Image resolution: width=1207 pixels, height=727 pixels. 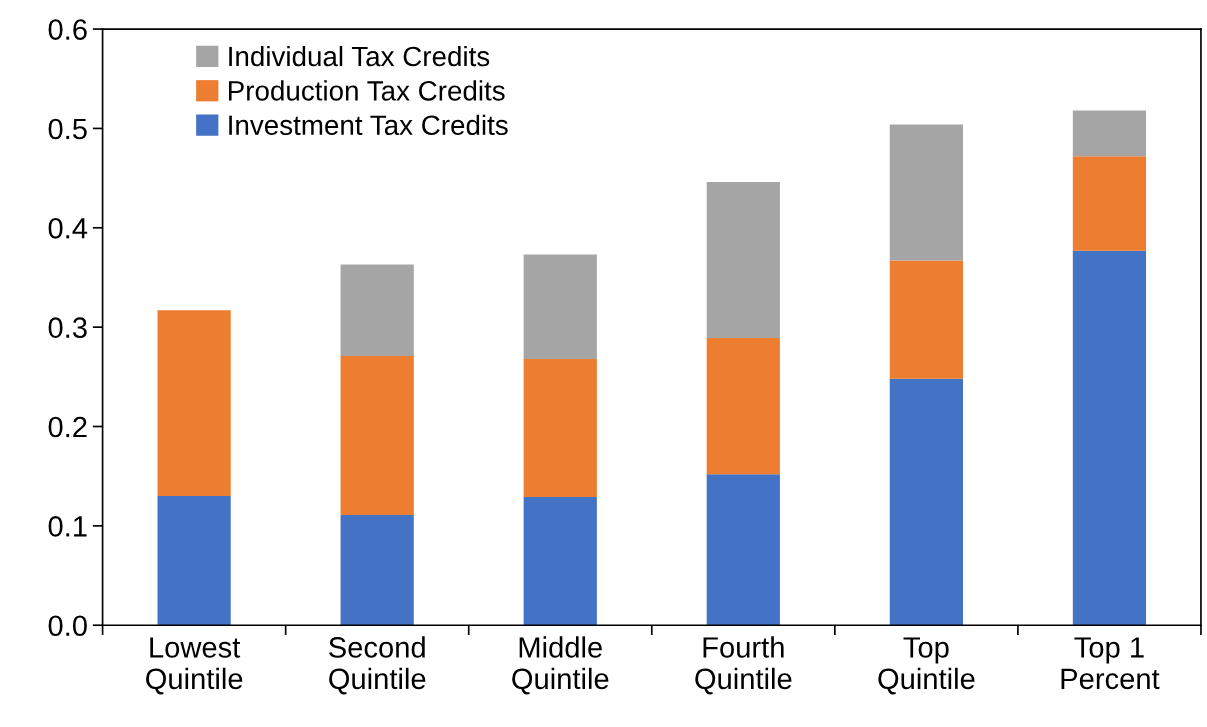 I want to click on y-tick-label: 0.5, so click(x=67, y=129).